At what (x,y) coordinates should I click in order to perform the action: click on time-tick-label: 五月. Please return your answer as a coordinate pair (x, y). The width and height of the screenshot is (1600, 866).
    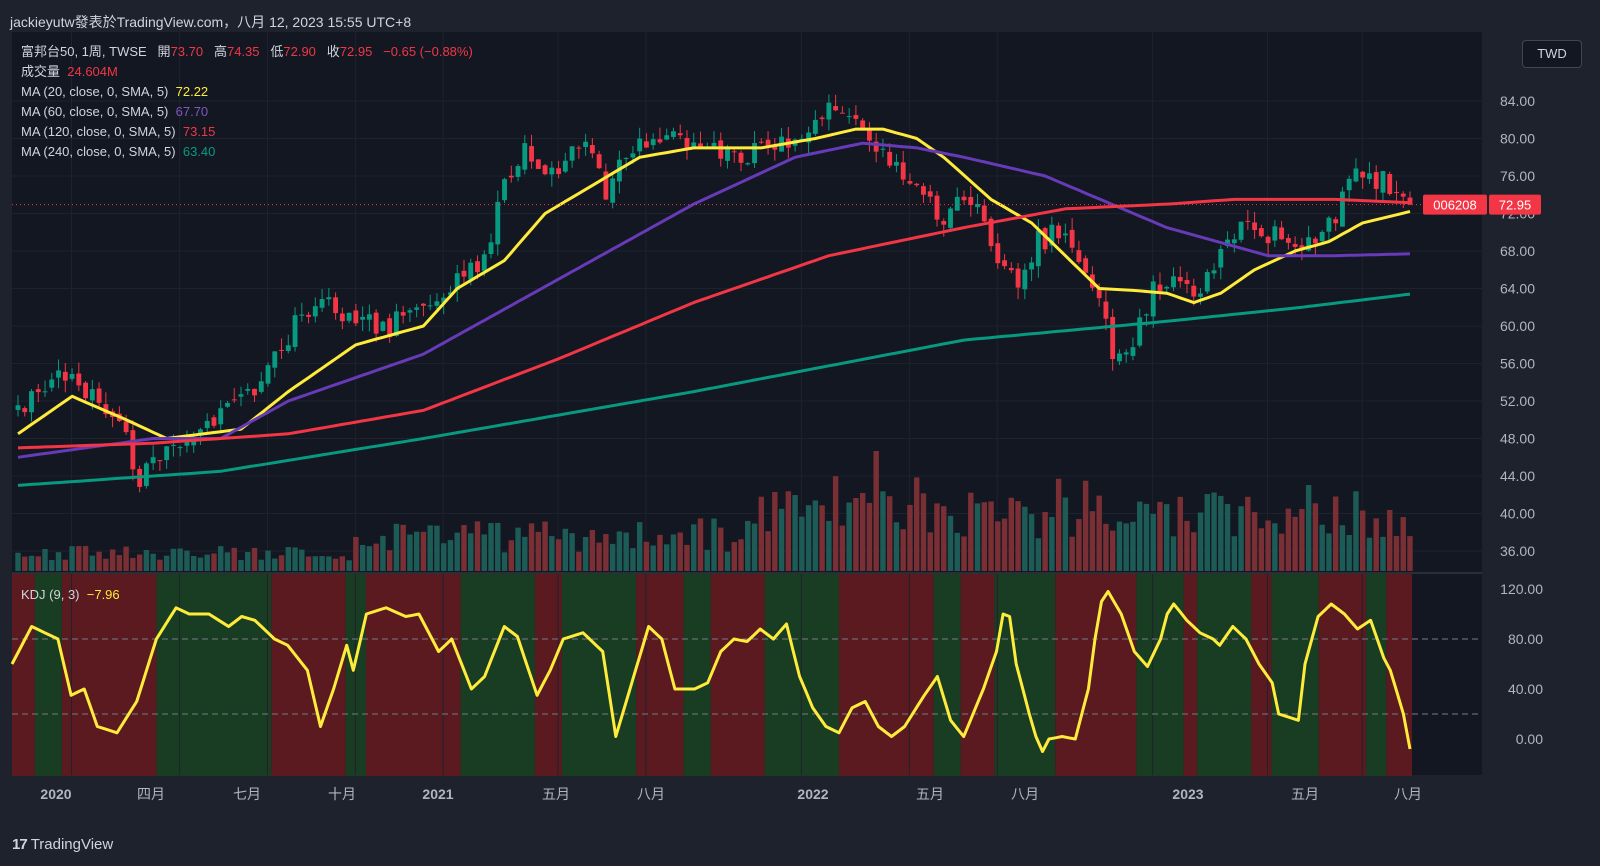
    Looking at the image, I should click on (1305, 794).